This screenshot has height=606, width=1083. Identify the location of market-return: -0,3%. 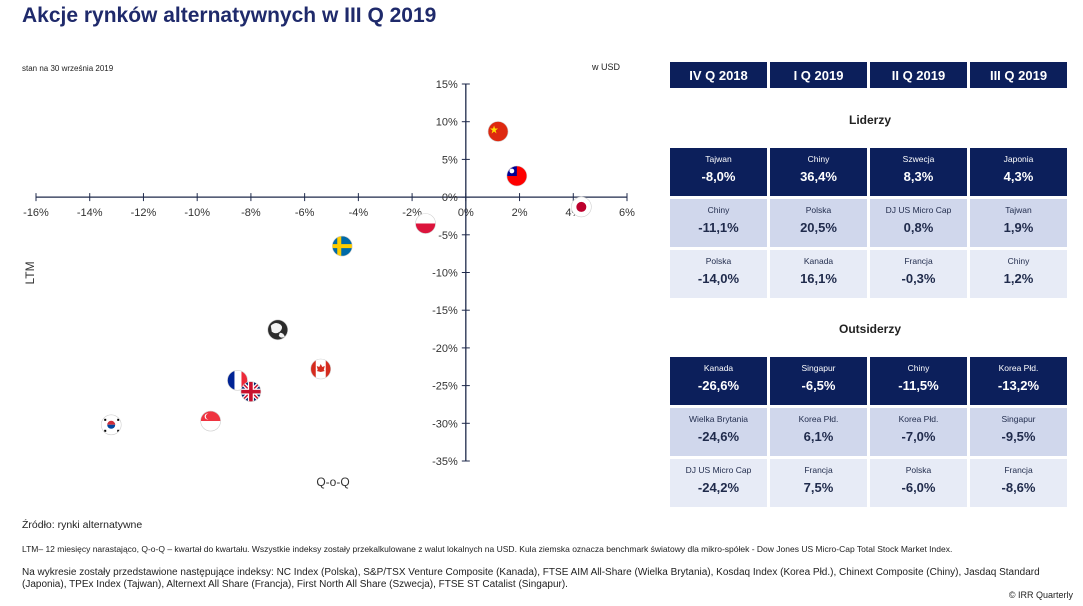
(918, 278).